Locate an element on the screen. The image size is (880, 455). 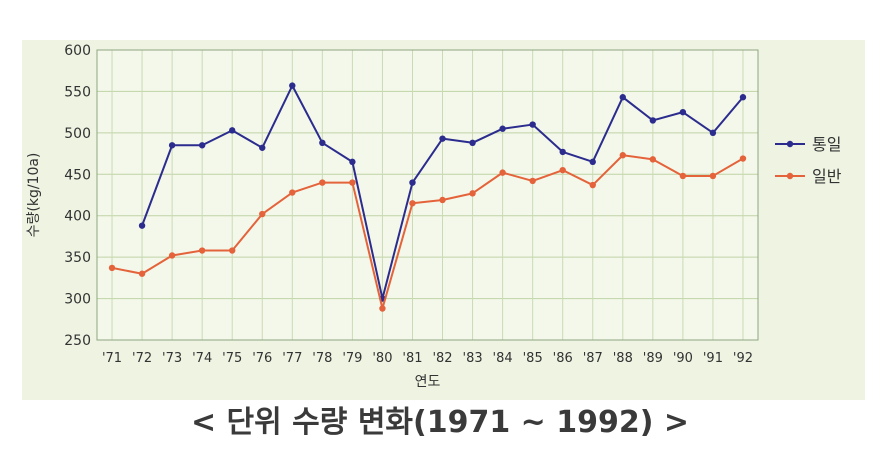
x-tick-label: '81 is located at coordinates (412, 358).